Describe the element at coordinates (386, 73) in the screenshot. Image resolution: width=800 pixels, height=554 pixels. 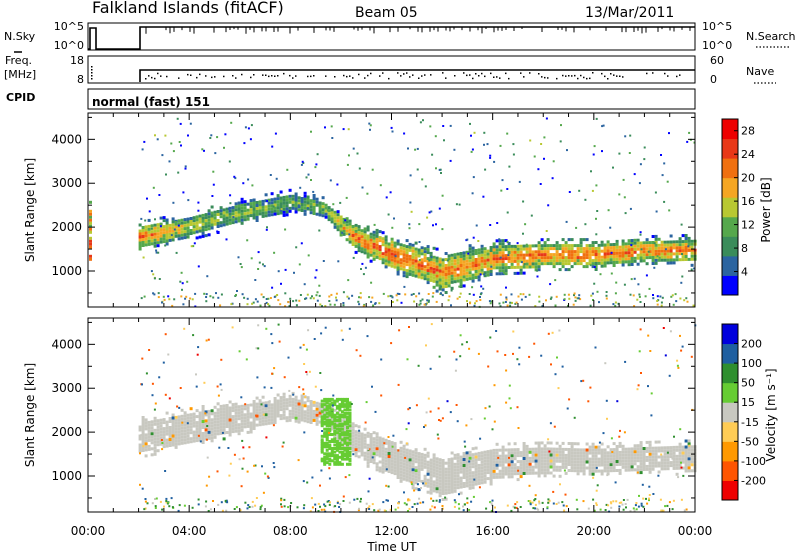
I see `nave-dots` at that location.